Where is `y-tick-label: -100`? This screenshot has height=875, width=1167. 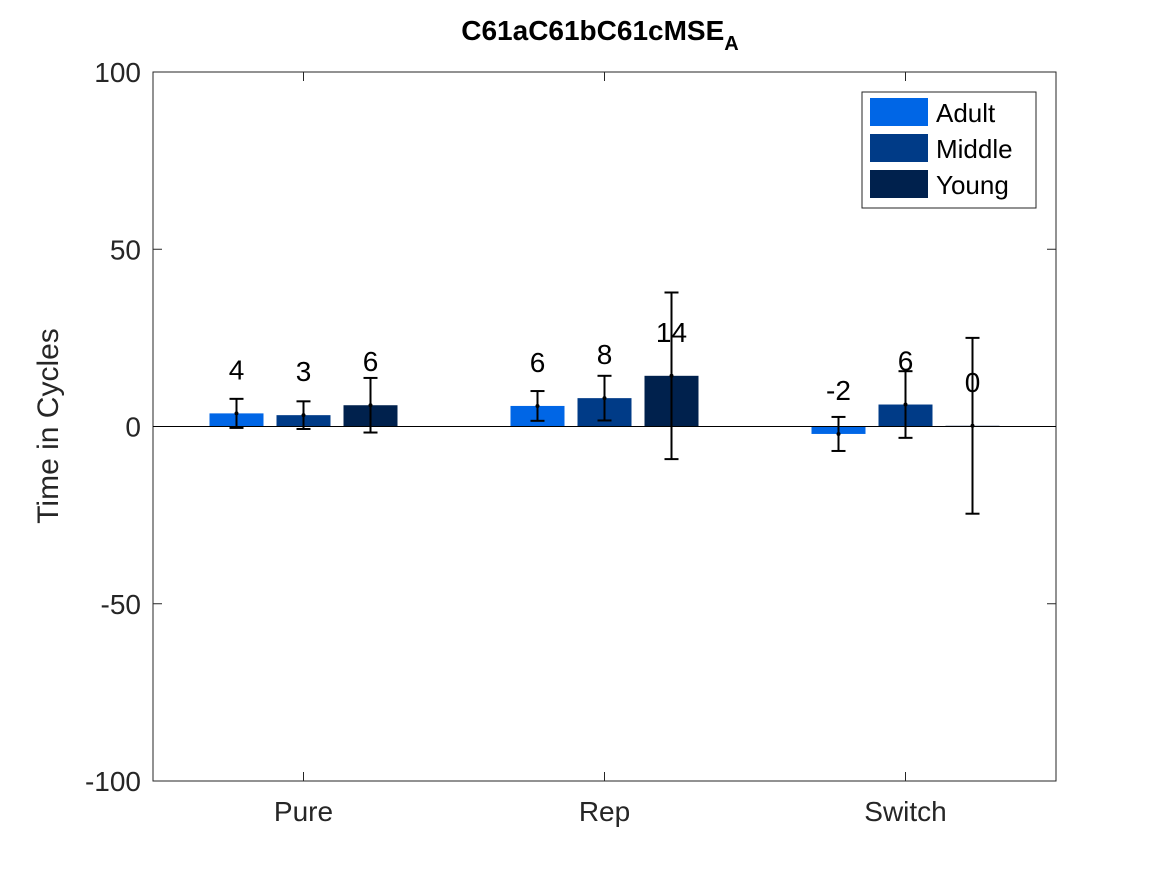
y-tick-label: -100 is located at coordinates (113, 781).